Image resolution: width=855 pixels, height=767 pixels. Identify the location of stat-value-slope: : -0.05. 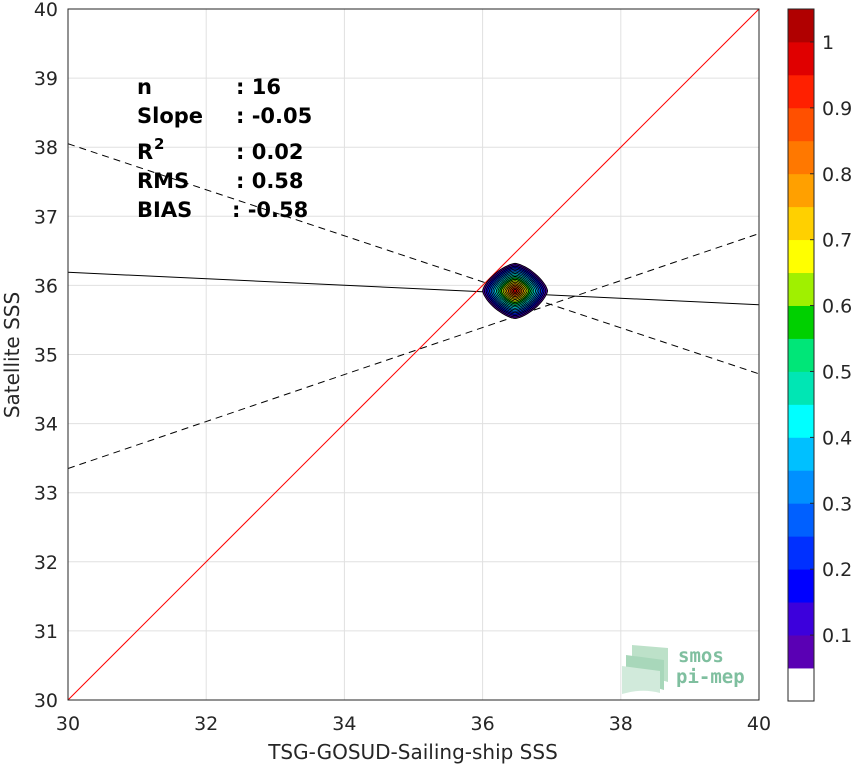
(274, 116).